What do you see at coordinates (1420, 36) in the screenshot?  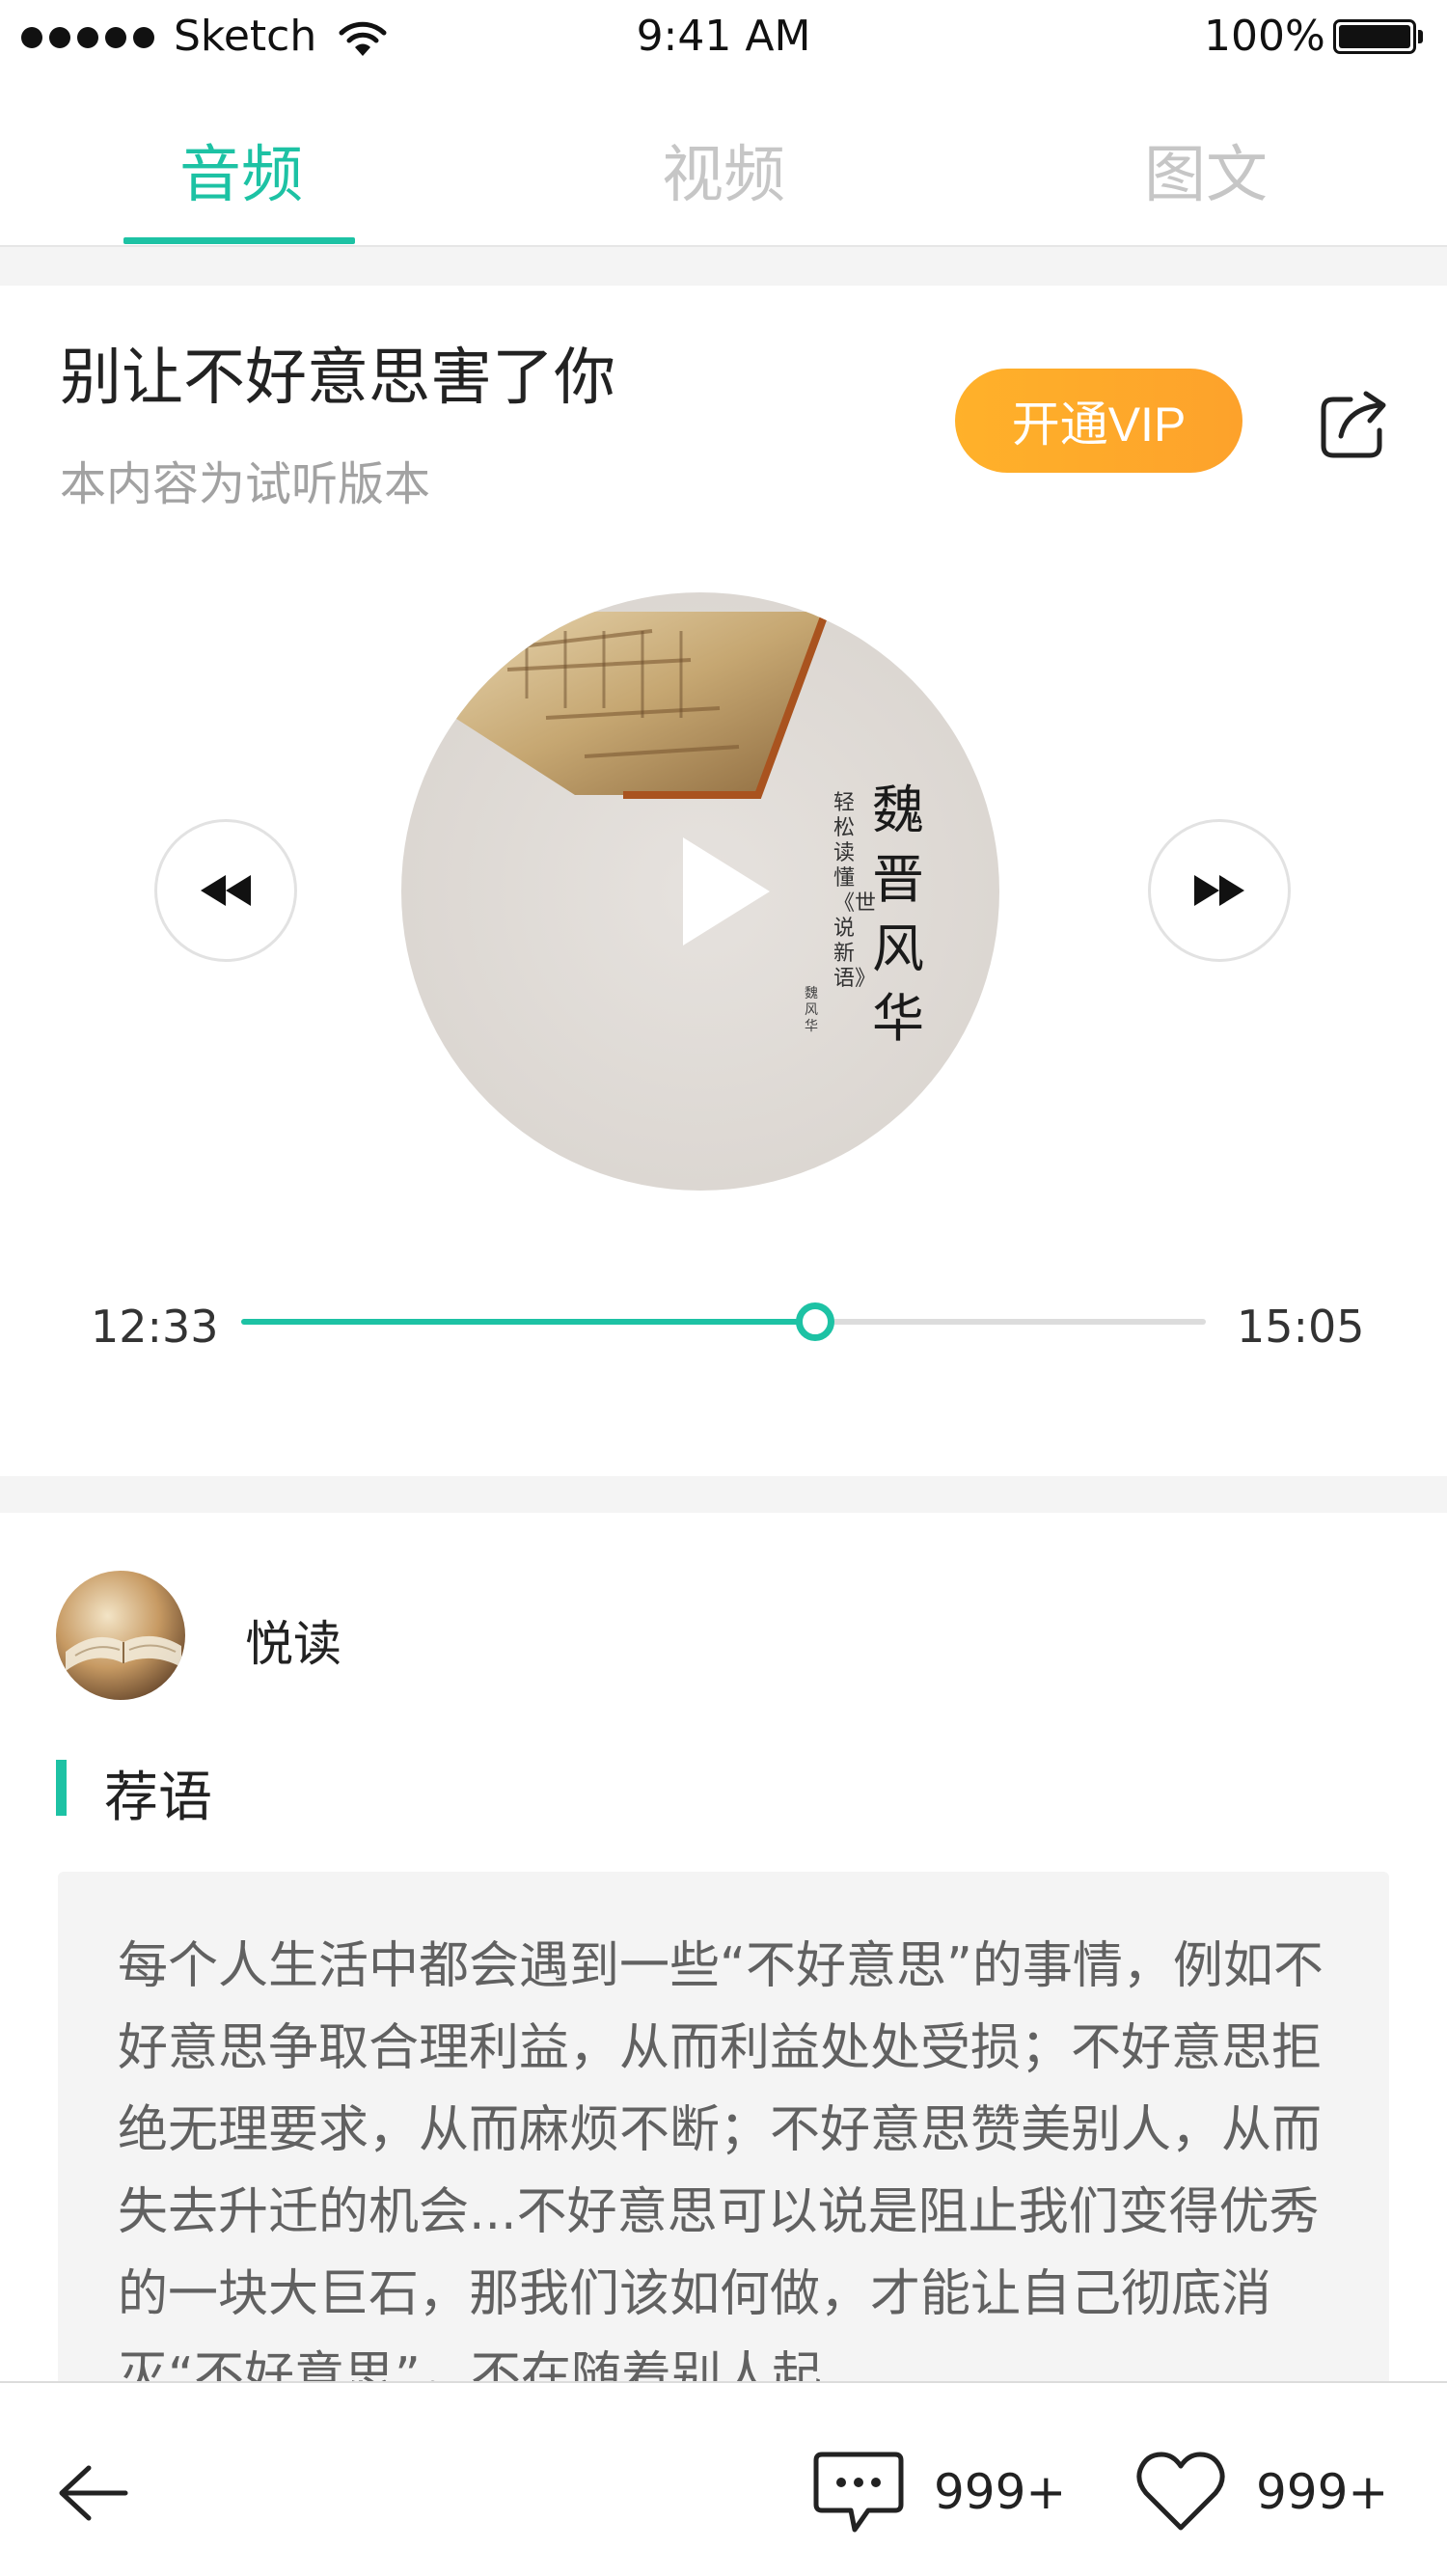 I see `battery-cap` at bounding box center [1420, 36].